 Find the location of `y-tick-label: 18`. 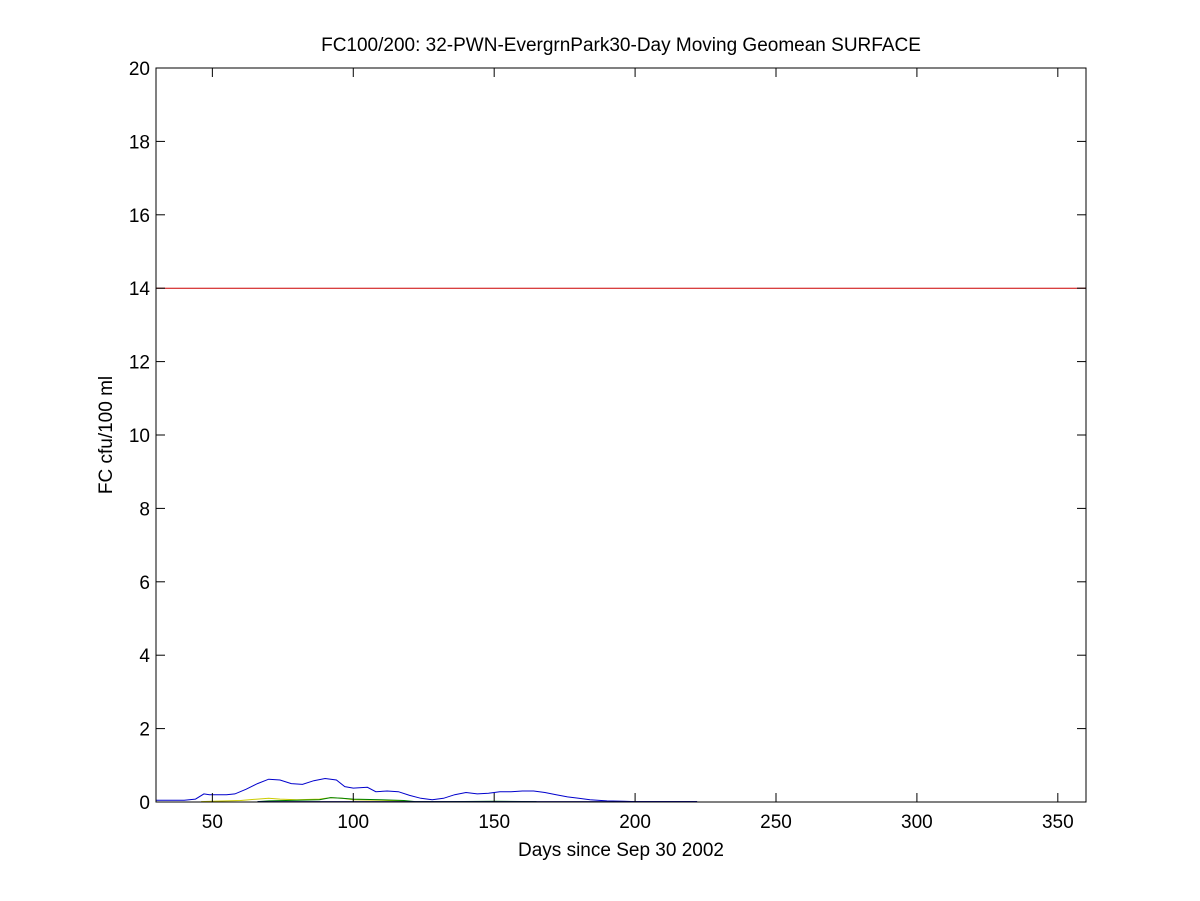

y-tick-label: 18 is located at coordinates (139, 142).